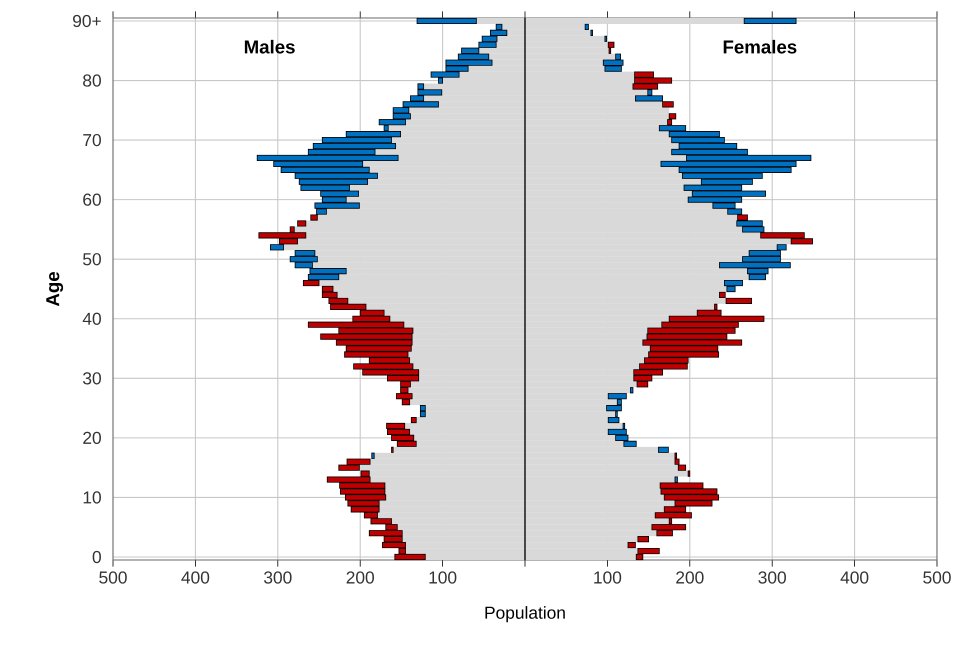 The height and width of the screenshot is (650, 961). What do you see at coordinates (96, 557) in the screenshot?
I see `y-tick-label: 0` at bounding box center [96, 557].